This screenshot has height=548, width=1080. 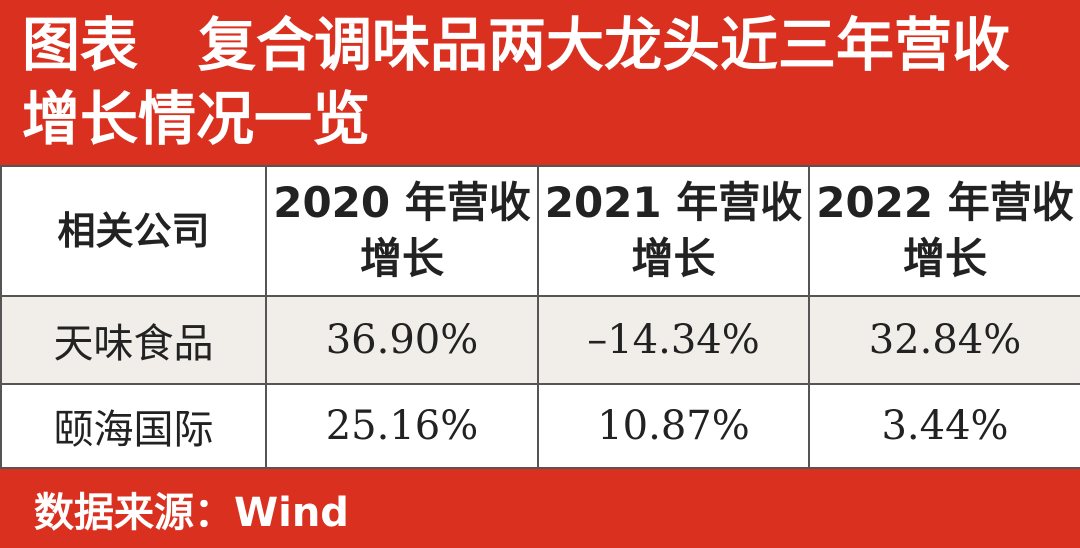 What do you see at coordinates (402, 340) in the screenshot?
I see `growth-cell: 36.90%` at bounding box center [402, 340].